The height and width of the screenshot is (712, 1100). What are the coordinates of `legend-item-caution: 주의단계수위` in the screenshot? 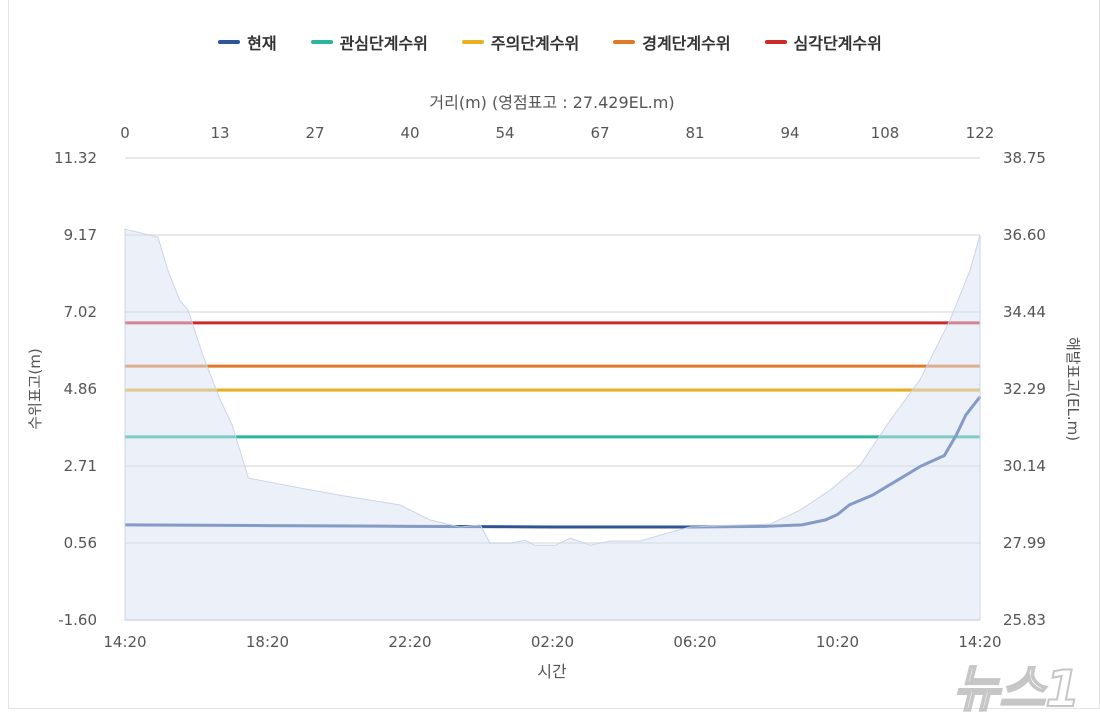 It's located at (520, 42).